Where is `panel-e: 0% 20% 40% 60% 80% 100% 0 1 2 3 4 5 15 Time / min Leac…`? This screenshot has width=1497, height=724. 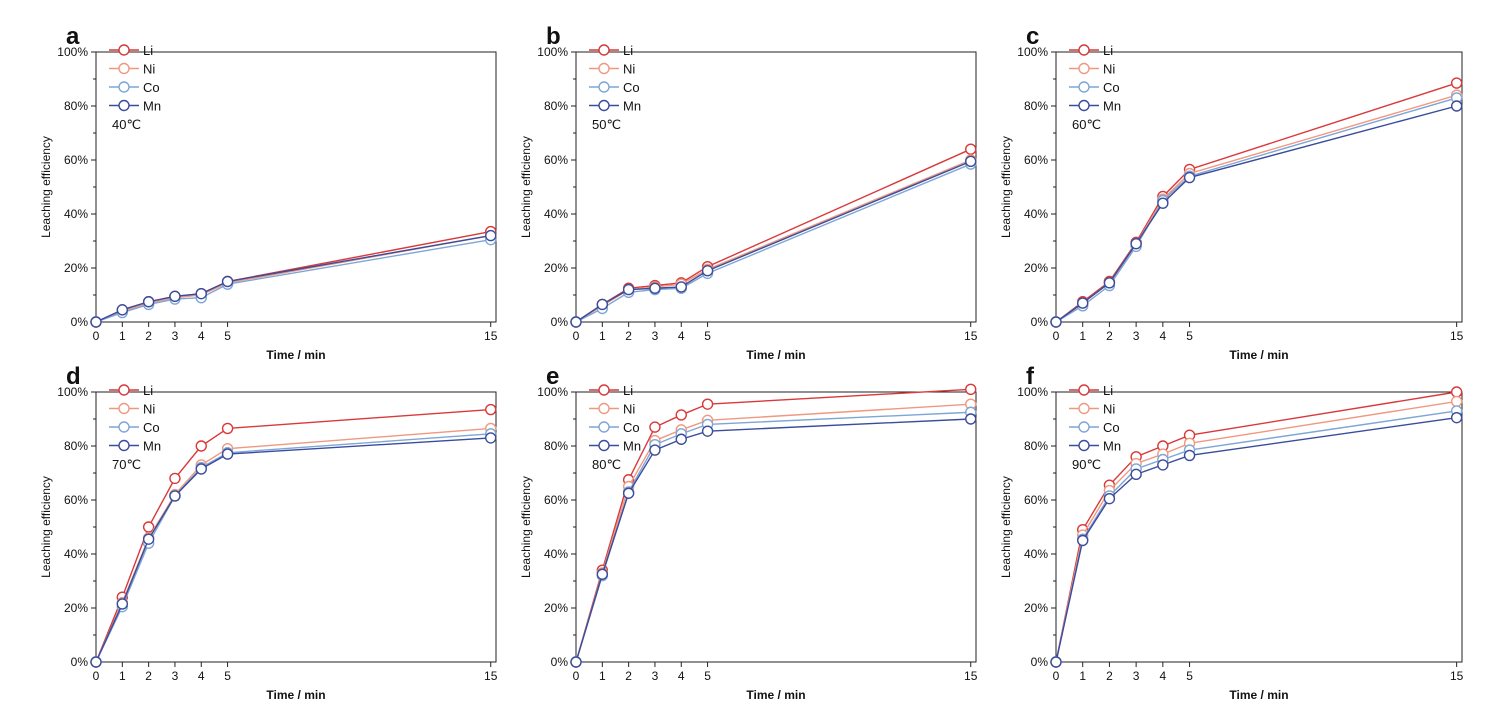
panel-e: 0% 20% 40% 60% 80% 100% 0 1 2 3 4 5 15 Time / min Leac… is located at coordinates (748, 532).